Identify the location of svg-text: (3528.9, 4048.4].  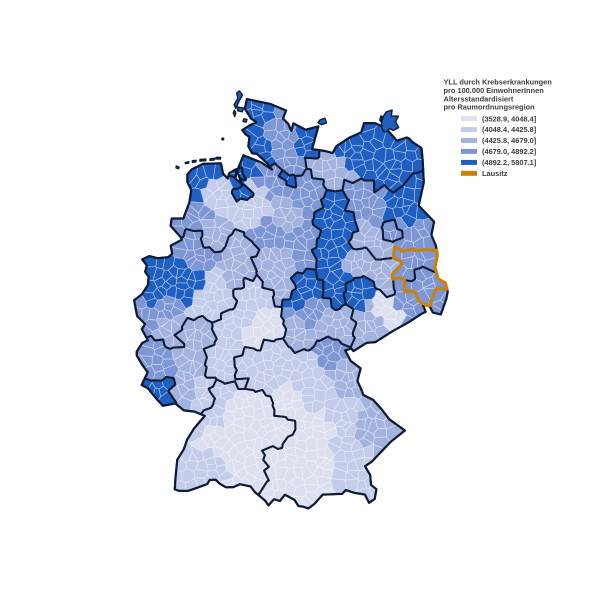
(509, 118).